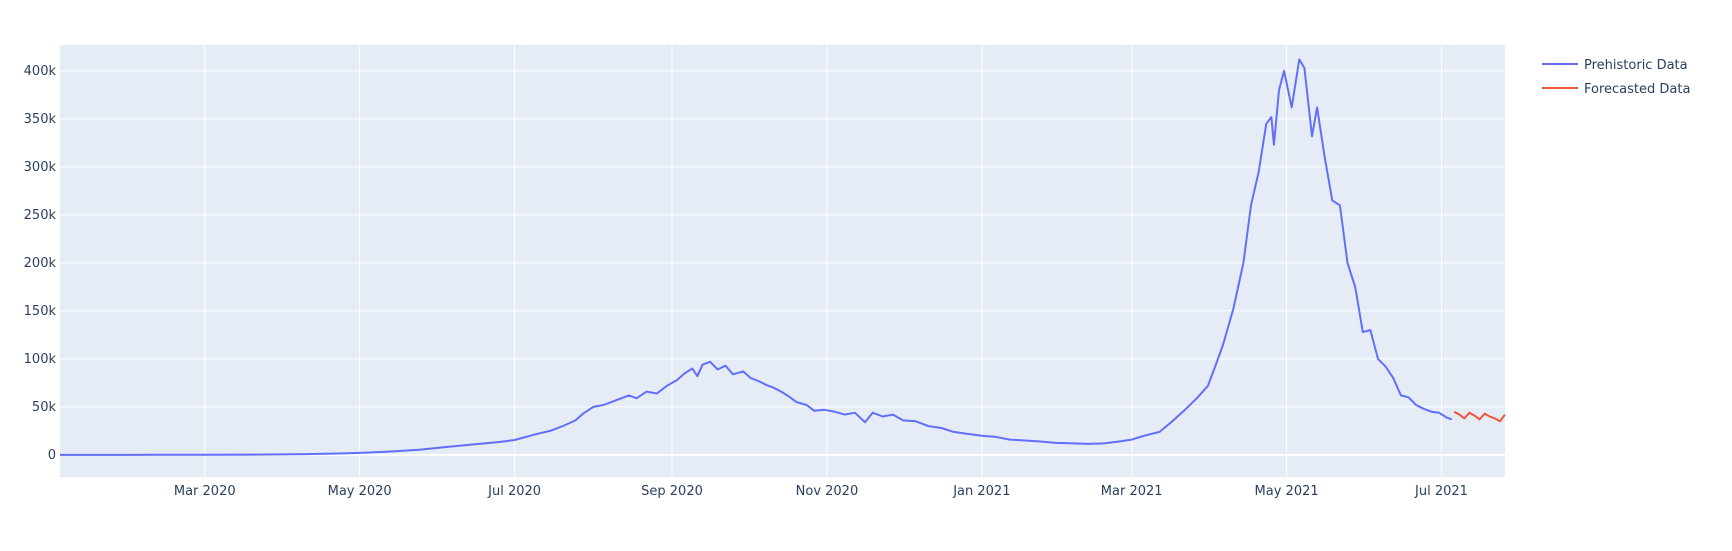  I want to click on y-tick-label: 250k, so click(40, 215).